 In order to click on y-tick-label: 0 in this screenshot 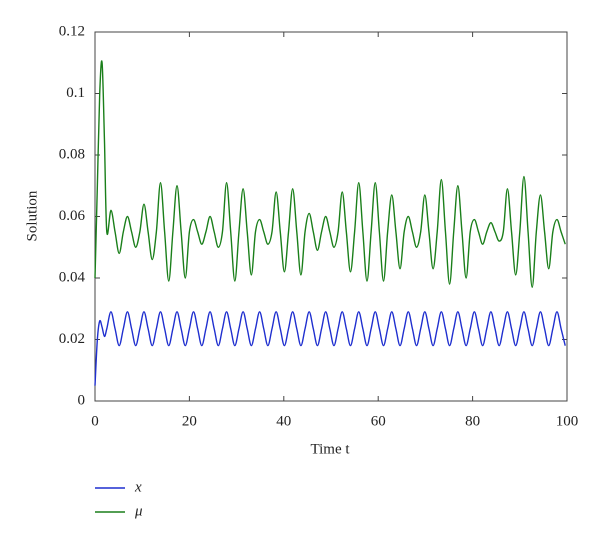, I will do `click(82, 400)`.